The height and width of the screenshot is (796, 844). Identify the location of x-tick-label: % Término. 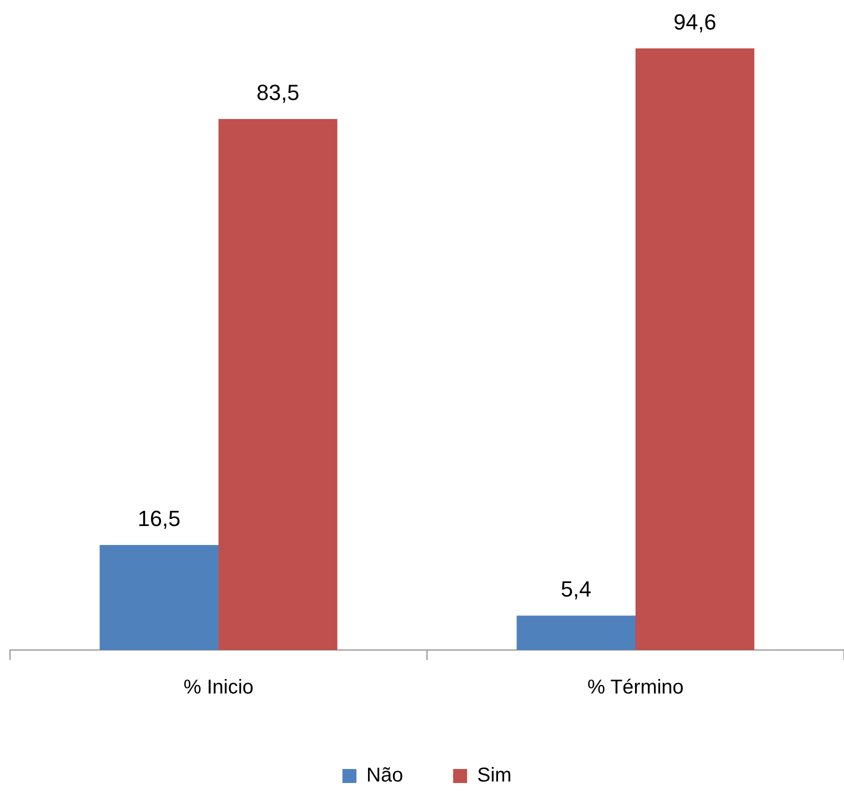
(635, 687).